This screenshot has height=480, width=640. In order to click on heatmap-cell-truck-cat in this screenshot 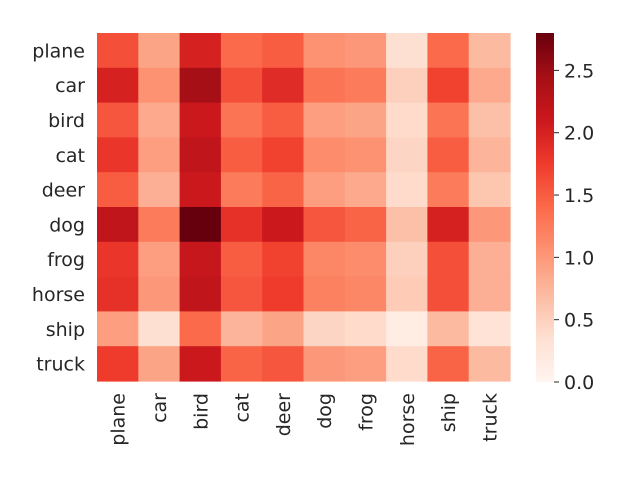, I will do `click(241, 364)`.